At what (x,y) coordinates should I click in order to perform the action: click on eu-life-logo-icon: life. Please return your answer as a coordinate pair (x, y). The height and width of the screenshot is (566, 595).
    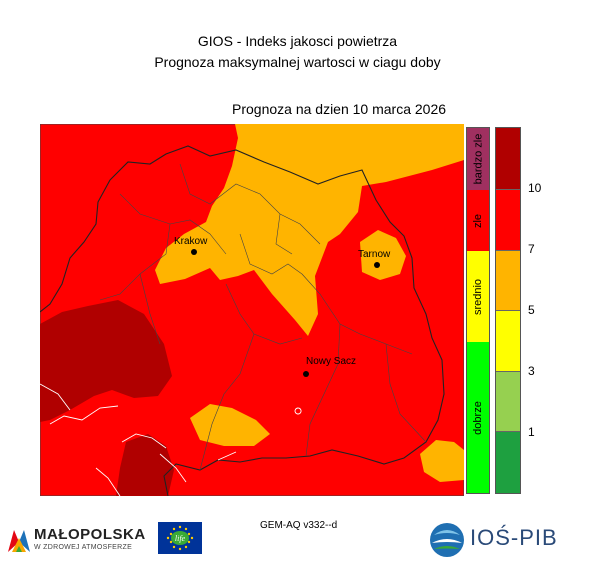
    Looking at the image, I should click on (180, 538).